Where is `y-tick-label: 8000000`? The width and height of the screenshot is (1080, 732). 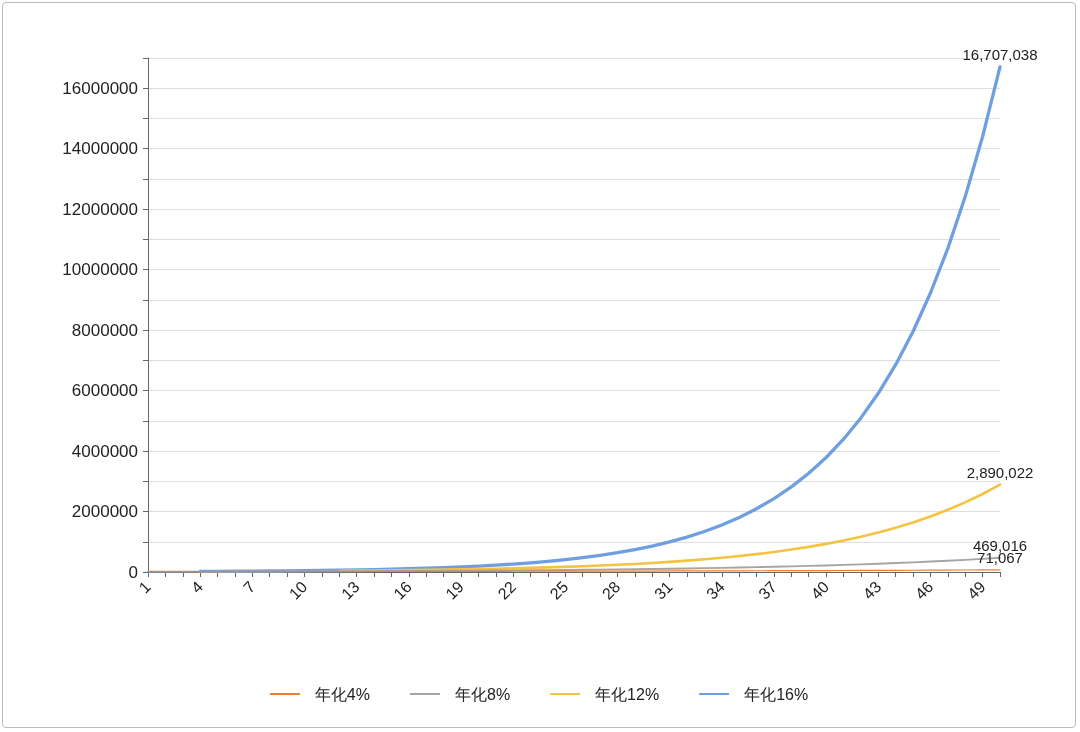
y-tick-label: 8000000 is located at coordinates (104, 330).